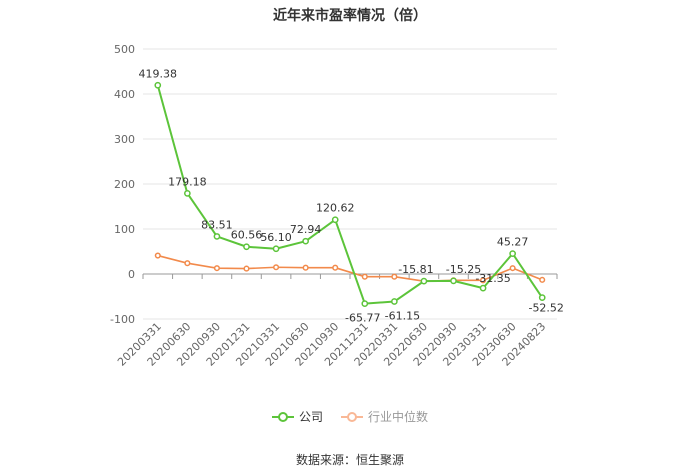  I want to click on series-line, so click(350, 268).